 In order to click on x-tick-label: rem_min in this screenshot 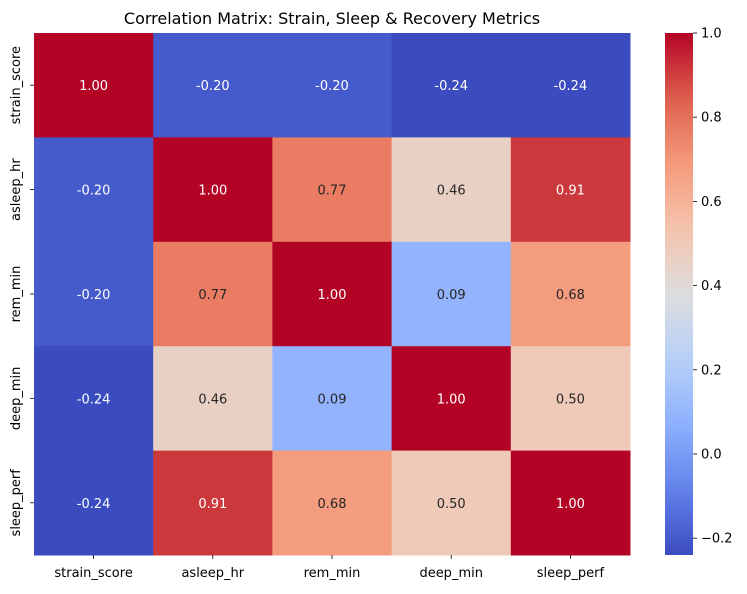, I will do `click(332, 573)`.